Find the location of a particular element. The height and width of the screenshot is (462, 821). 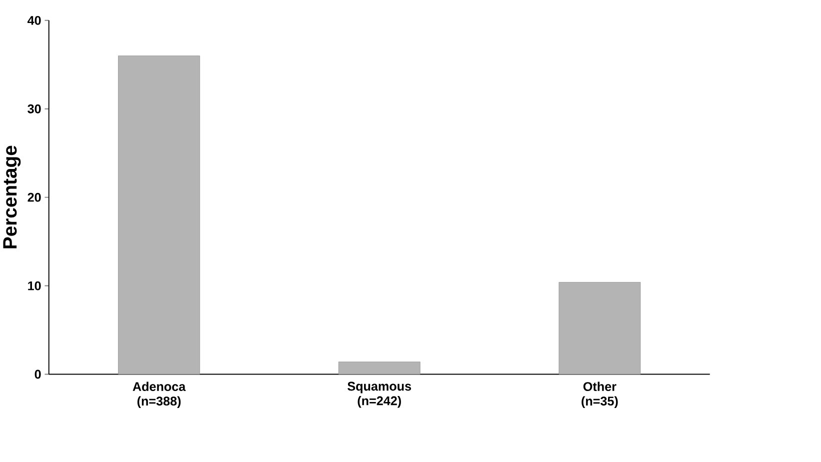

x-tick-label: Other (n=35) is located at coordinates (600, 395).